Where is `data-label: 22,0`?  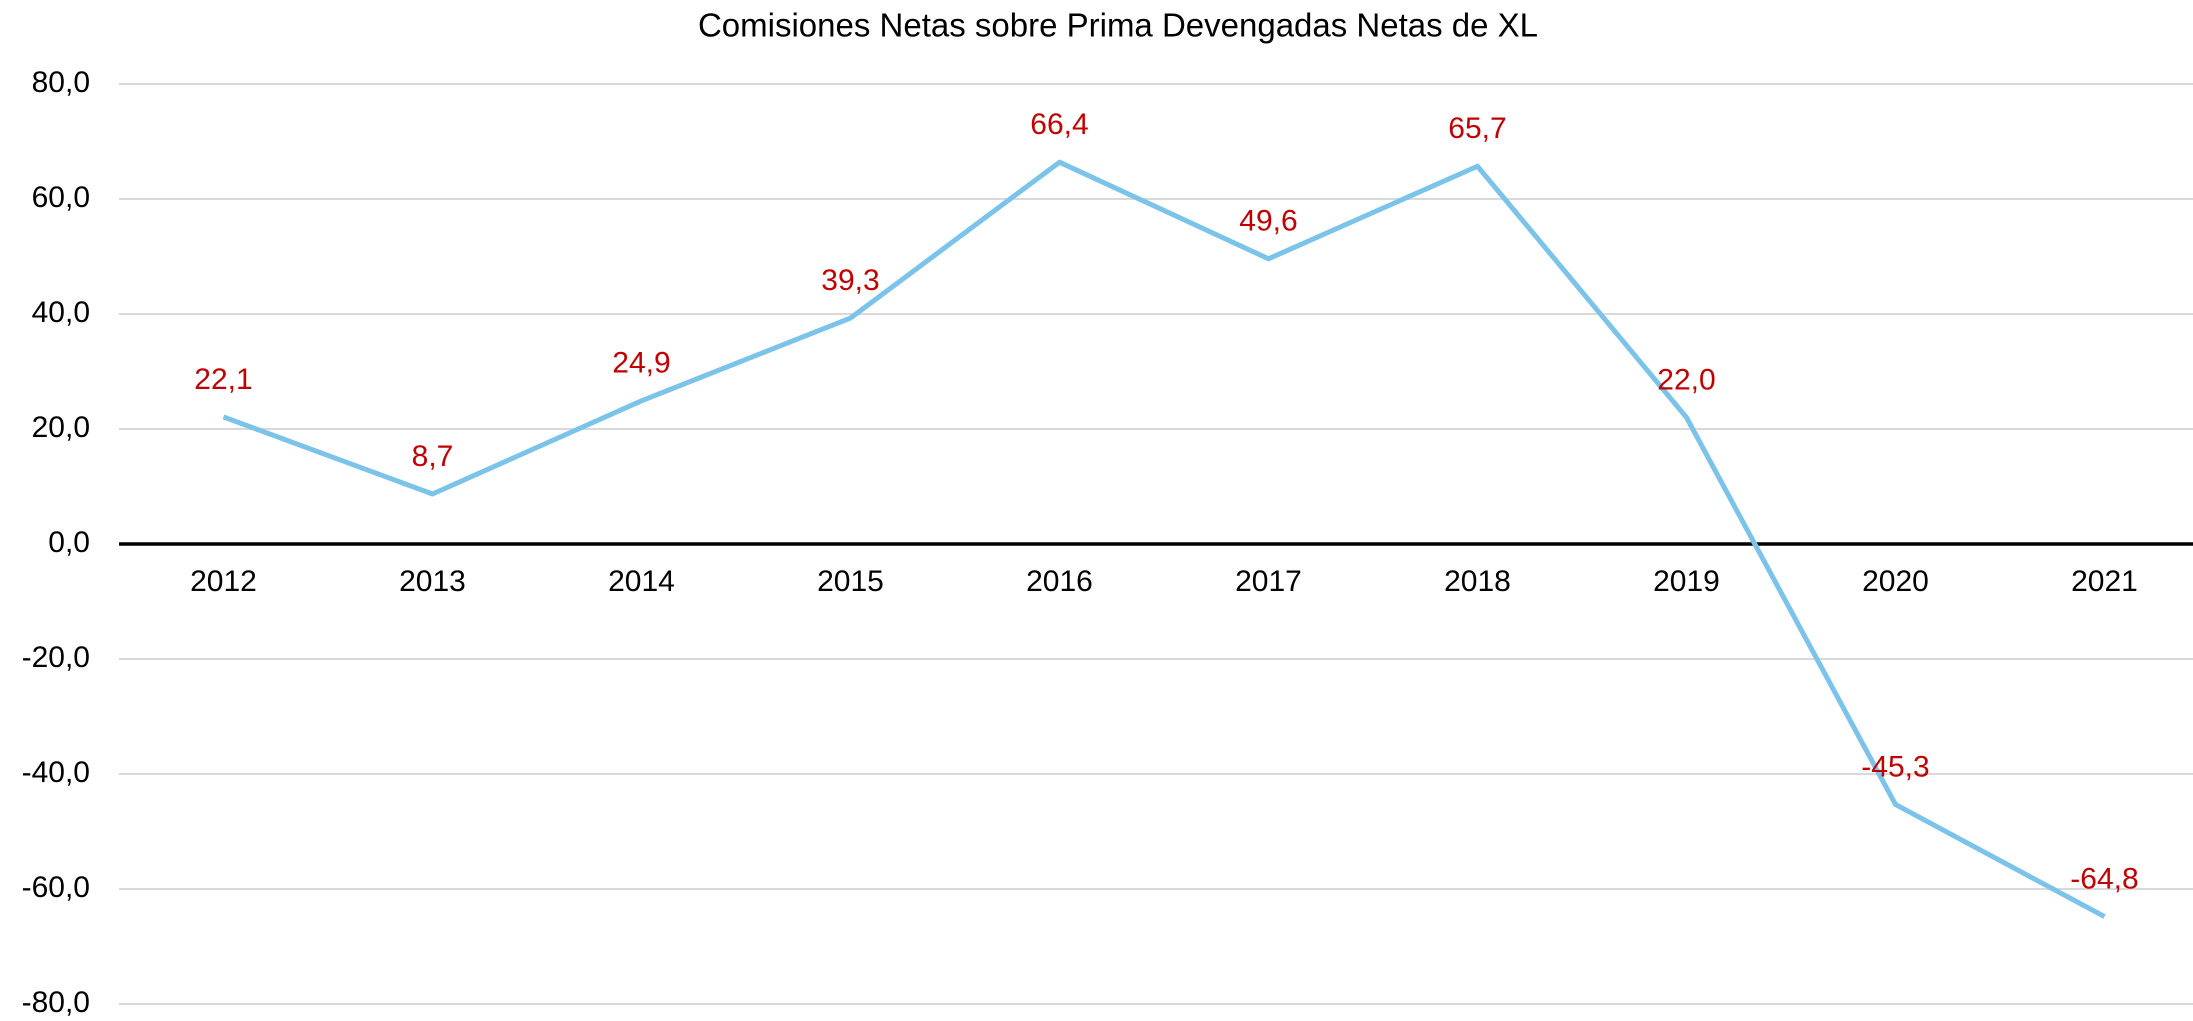
data-label: 22,0 is located at coordinates (1686, 379).